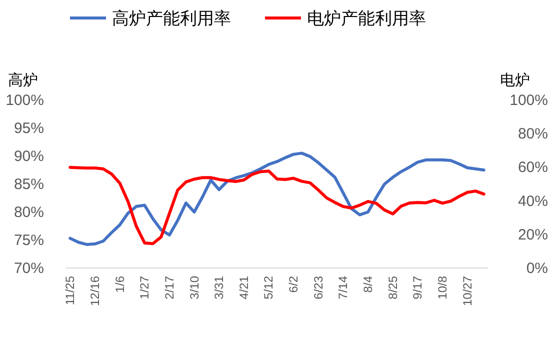 This screenshot has height=346, width=554. What do you see at coordinates (169, 288) in the screenshot?
I see `x-tick-label: 2/17` at bounding box center [169, 288].